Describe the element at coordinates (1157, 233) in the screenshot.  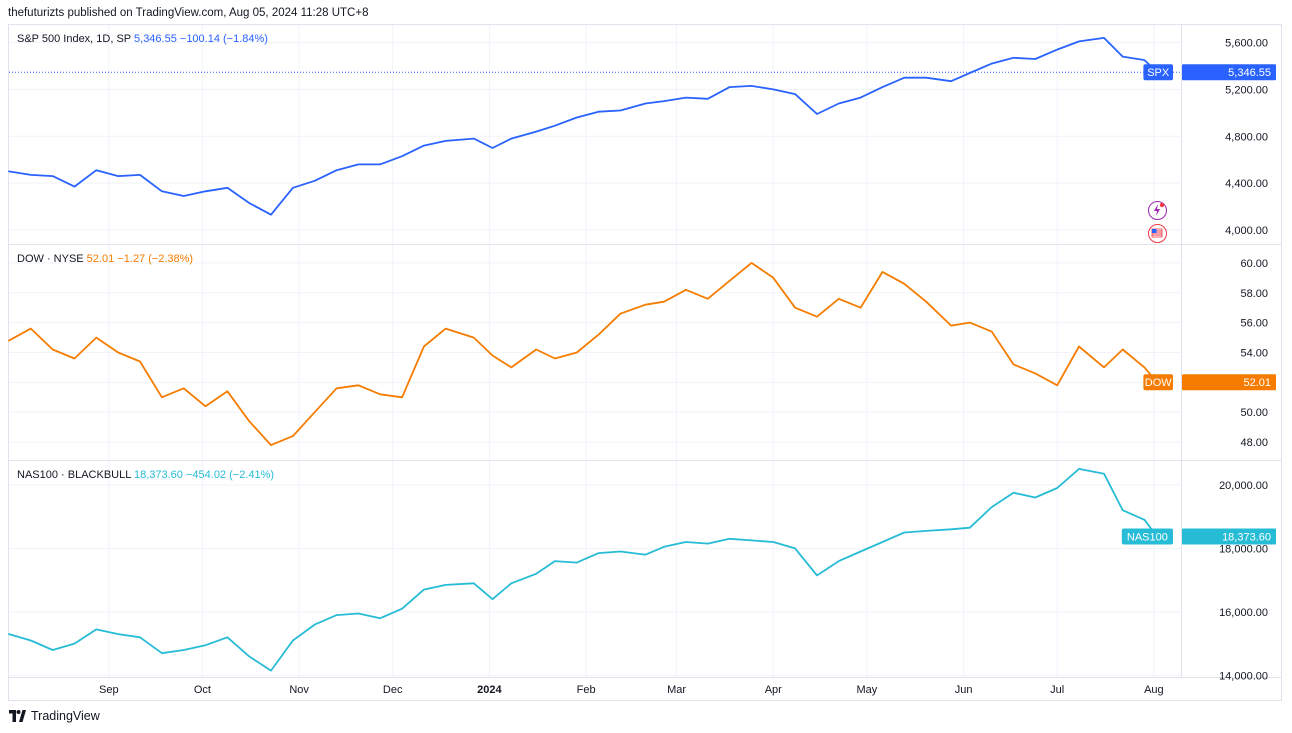
I see `us-flag-event-icon` at that location.